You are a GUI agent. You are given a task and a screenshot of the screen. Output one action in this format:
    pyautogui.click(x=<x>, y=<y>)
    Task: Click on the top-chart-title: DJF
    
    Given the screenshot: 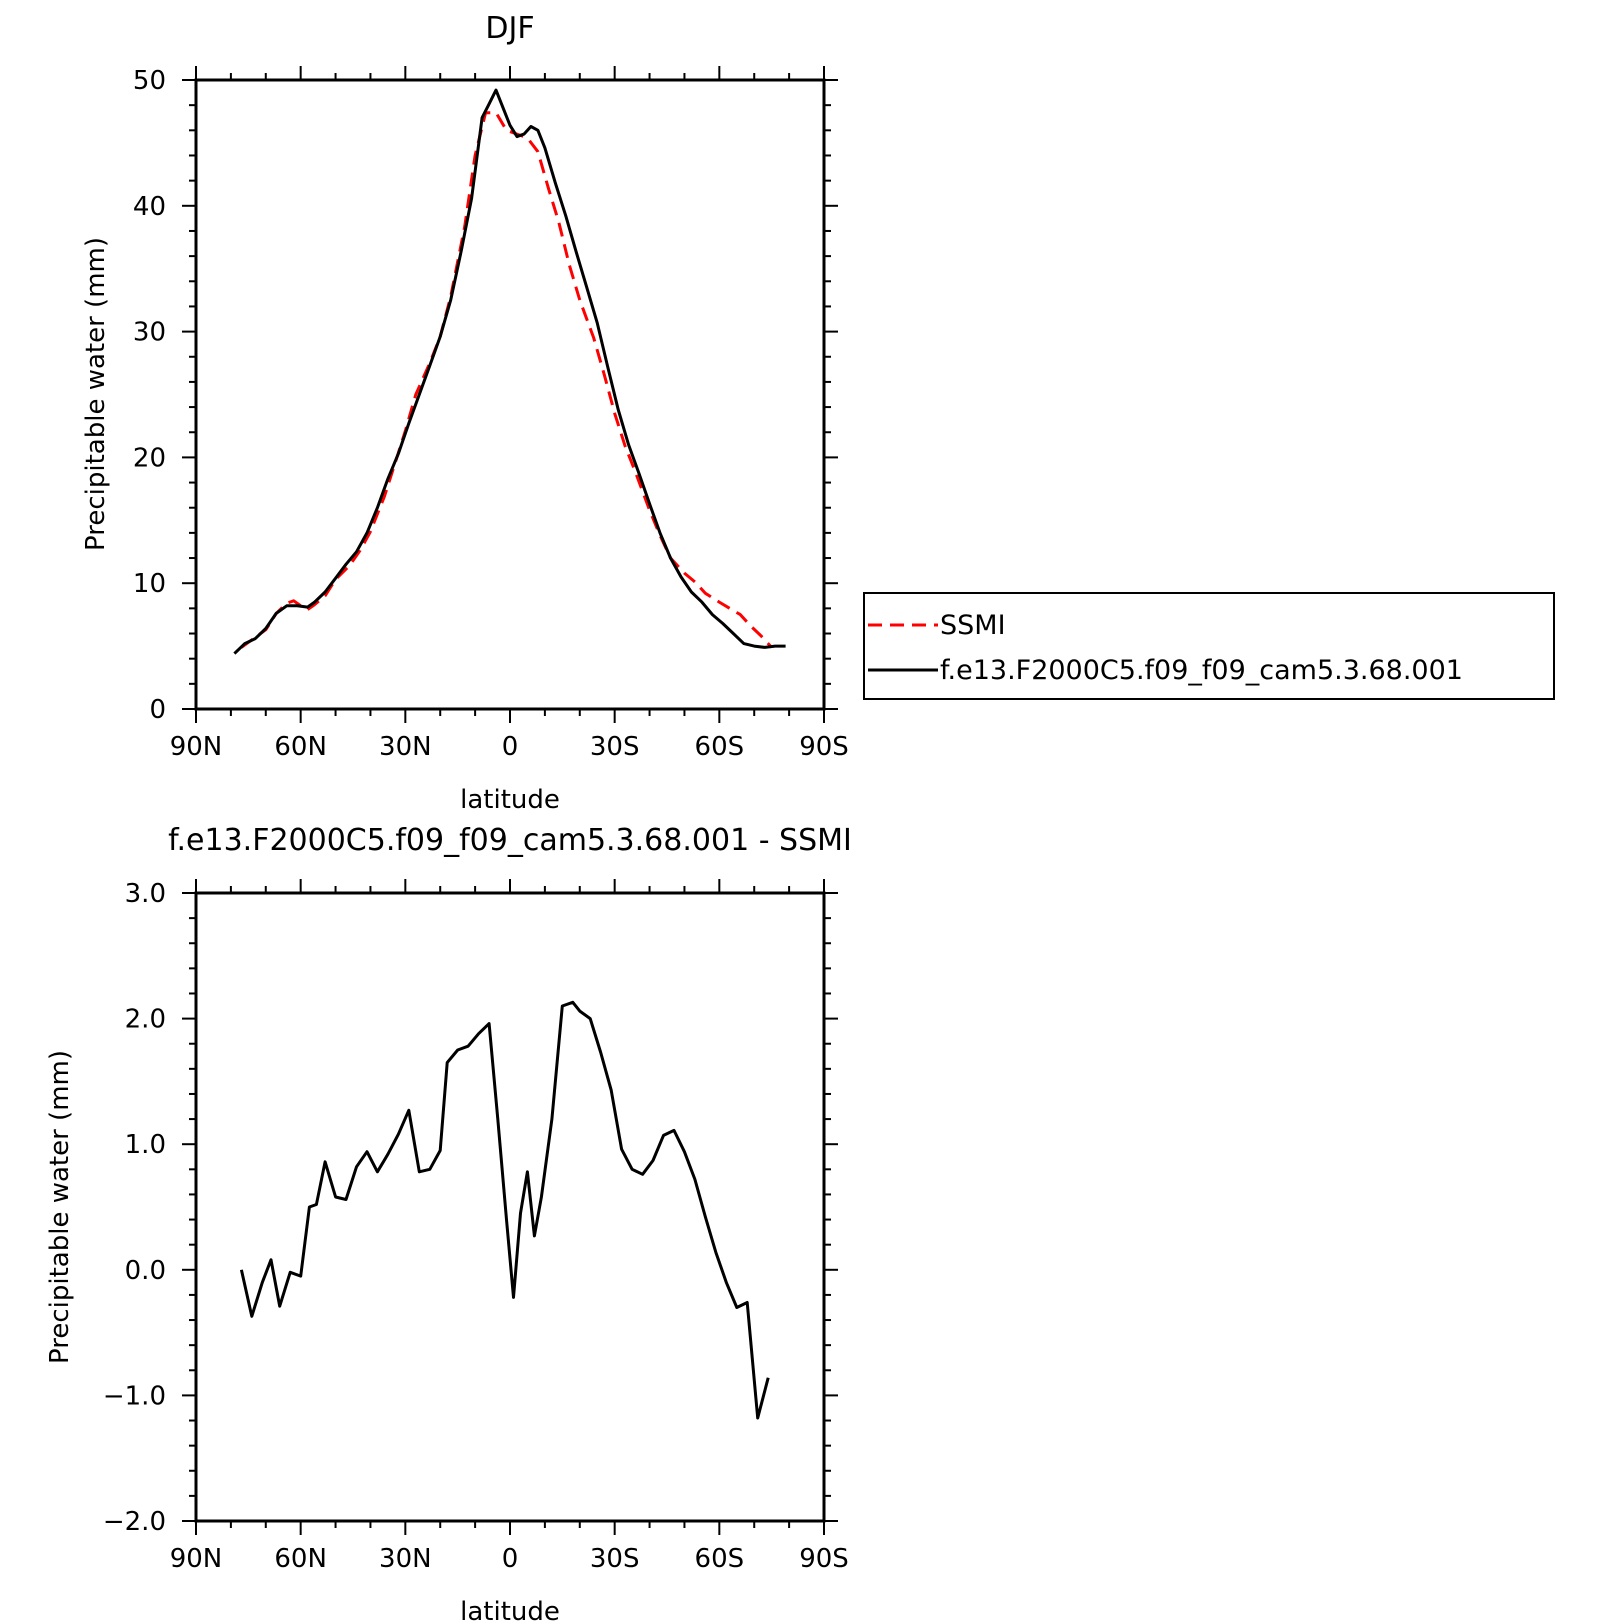 What is the action you would take?
    pyautogui.click(x=509, y=28)
    